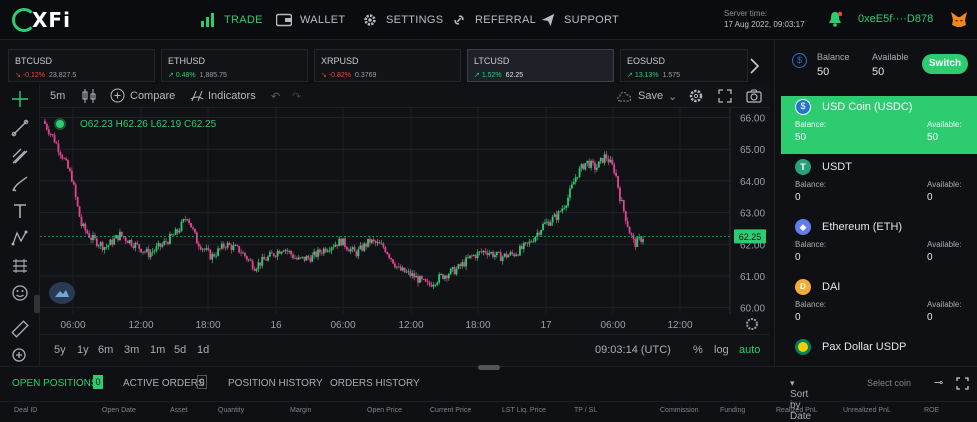 The height and width of the screenshot is (422, 977). I want to click on select-coin-dropdown: Select coin, so click(889, 383).